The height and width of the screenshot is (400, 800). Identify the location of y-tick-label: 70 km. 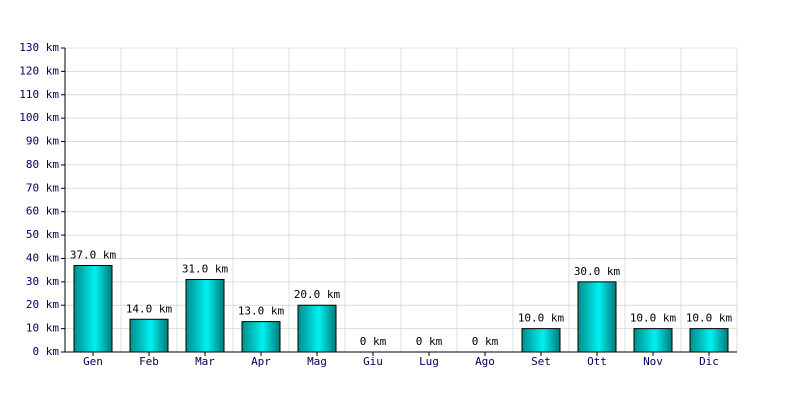
(42, 187).